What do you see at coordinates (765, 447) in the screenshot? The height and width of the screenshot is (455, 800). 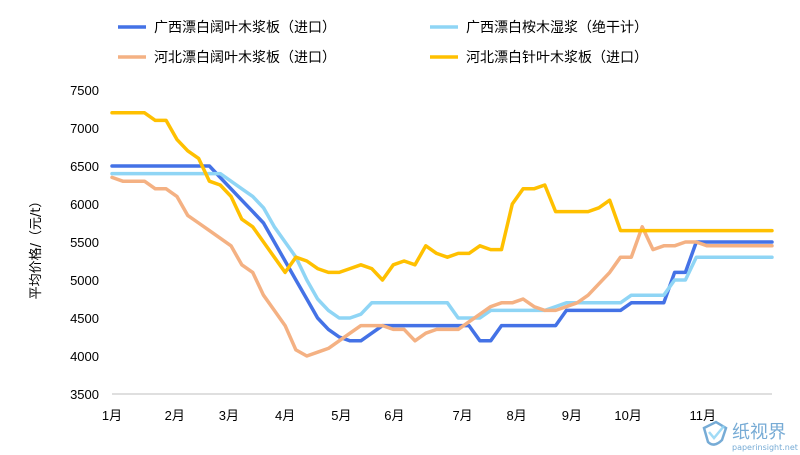 I see `watermark-url: paperinsight.net` at bounding box center [765, 447].